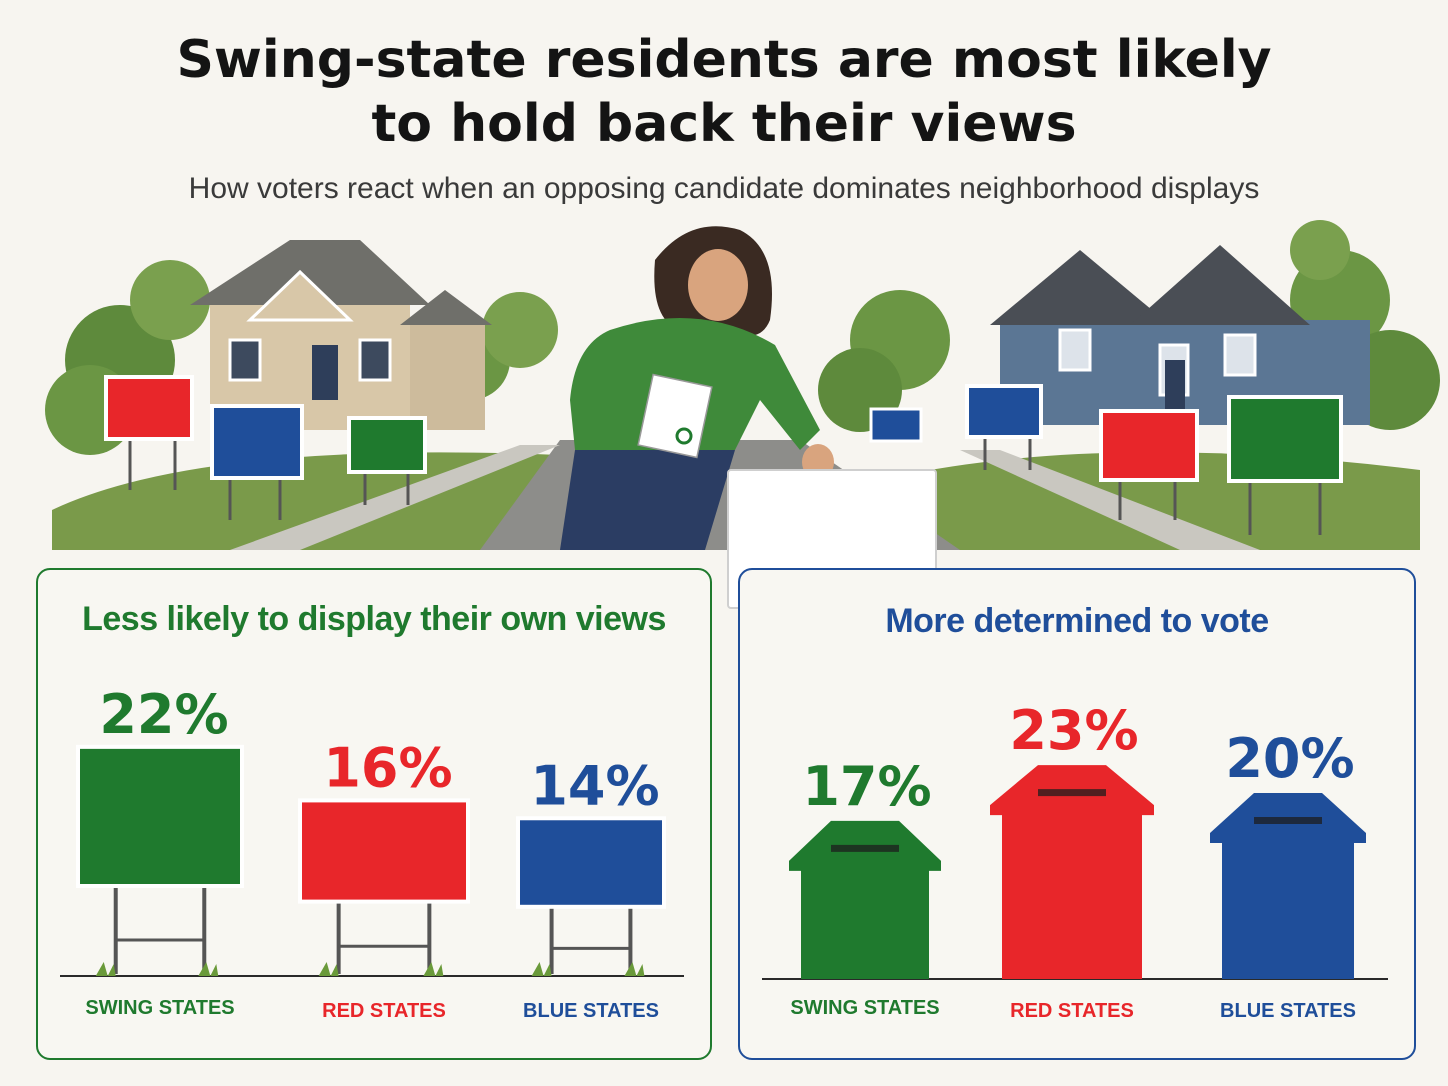  Describe the element at coordinates (724, 124) in the screenshot. I see `title-line-2: to hold back their views` at that location.